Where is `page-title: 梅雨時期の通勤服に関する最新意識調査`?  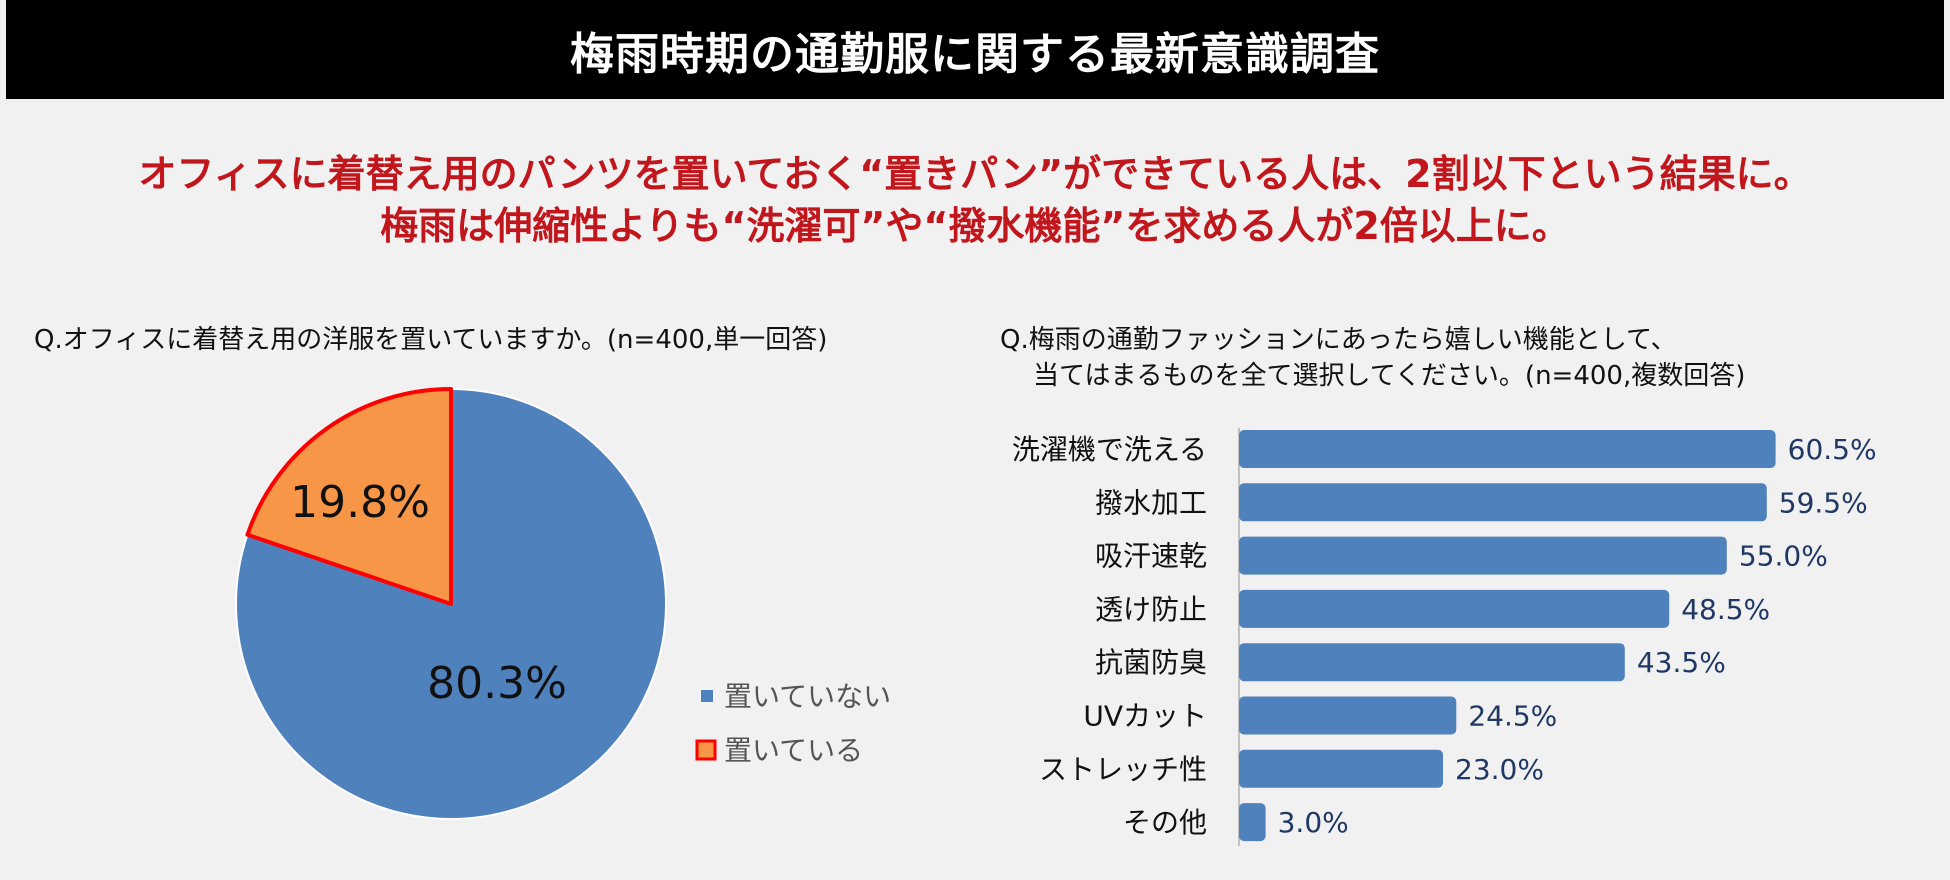
page-title: 梅雨時期の通勤服に関する最新意識調査 is located at coordinates (975, 49).